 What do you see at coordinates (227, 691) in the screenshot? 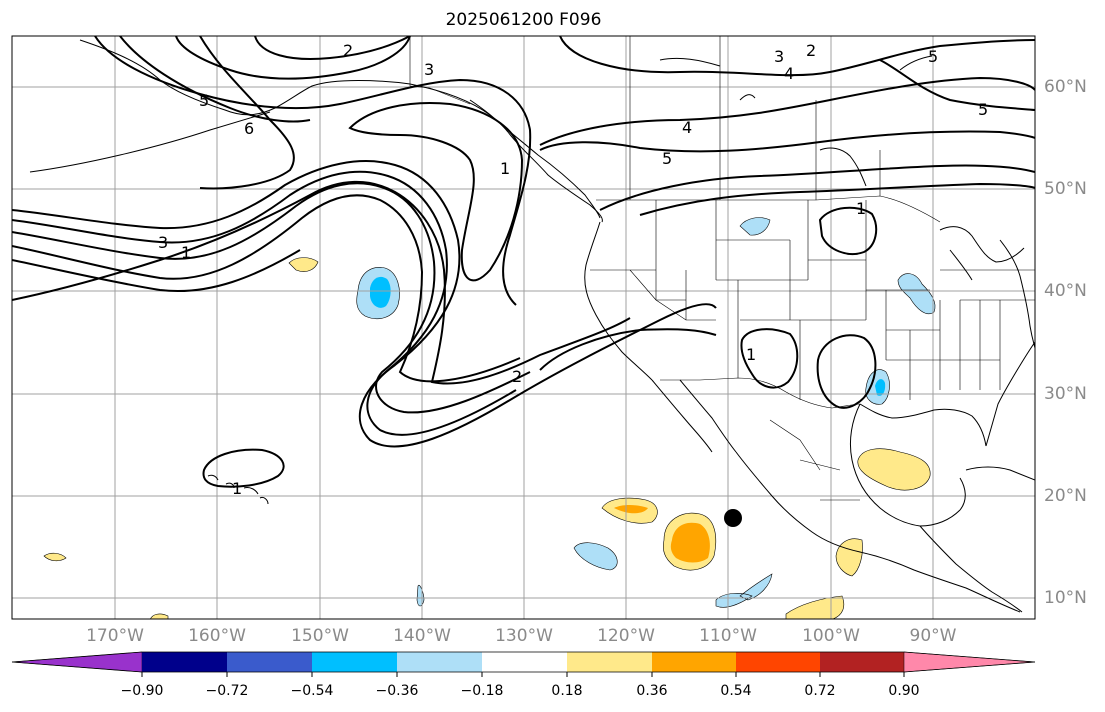
I see `colorbar-tick-label: −0.72` at bounding box center [227, 691].